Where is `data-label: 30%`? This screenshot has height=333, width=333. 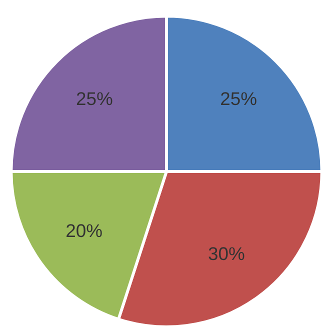
data-label: 30% is located at coordinates (226, 253).